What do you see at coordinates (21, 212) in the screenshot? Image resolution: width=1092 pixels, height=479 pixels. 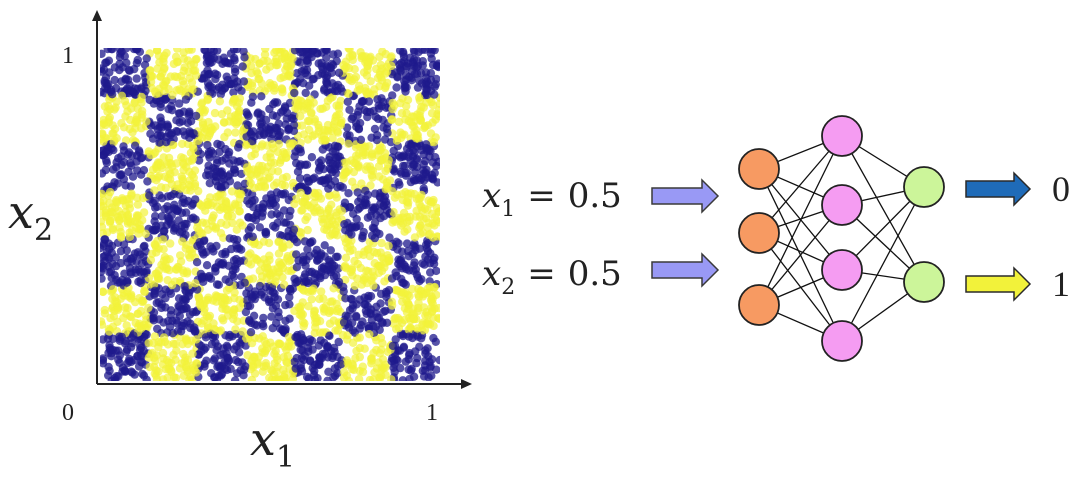 I see `y-axis-label-var: x` at bounding box center [21, 212].